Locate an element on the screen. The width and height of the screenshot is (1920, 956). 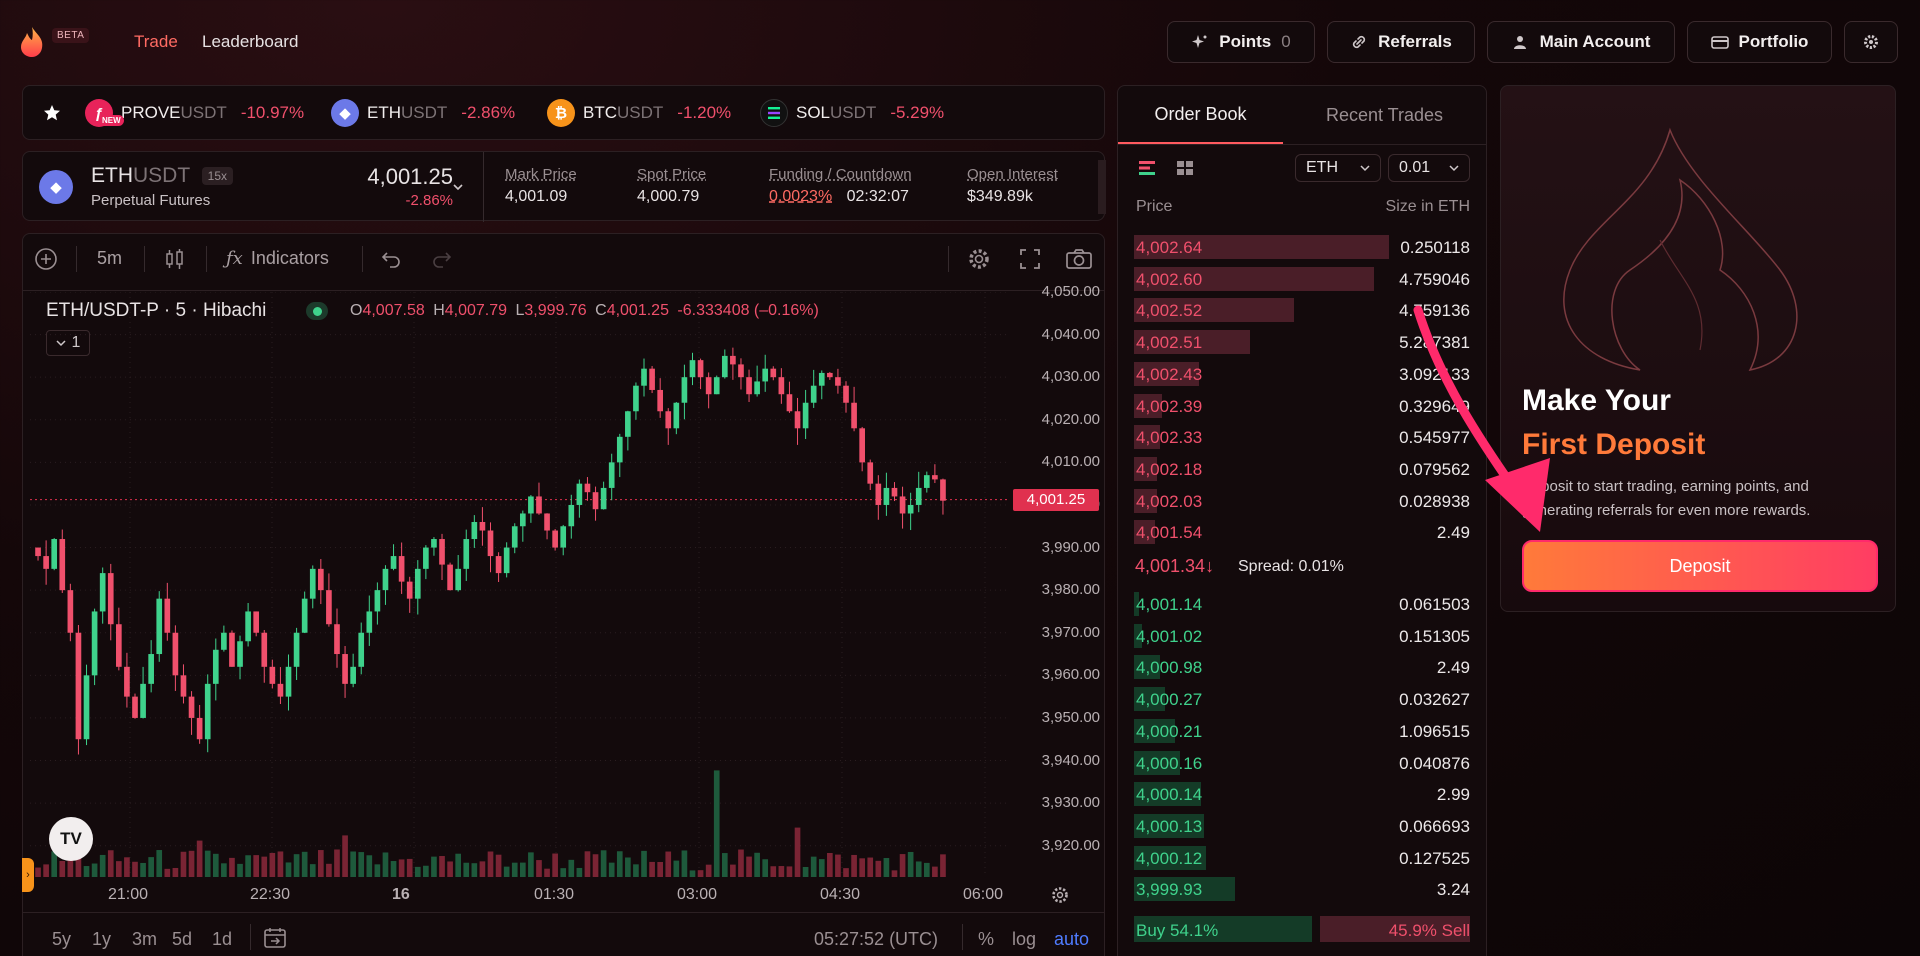
deposit-button: Deposit is located at coordinates (1700, 566).